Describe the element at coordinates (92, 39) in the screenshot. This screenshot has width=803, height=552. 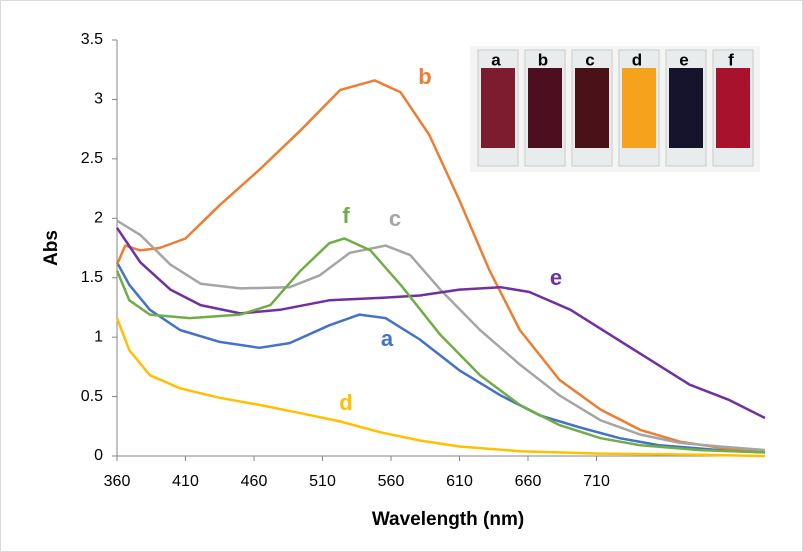
I see `y-tick-label: 3.5` at that location.